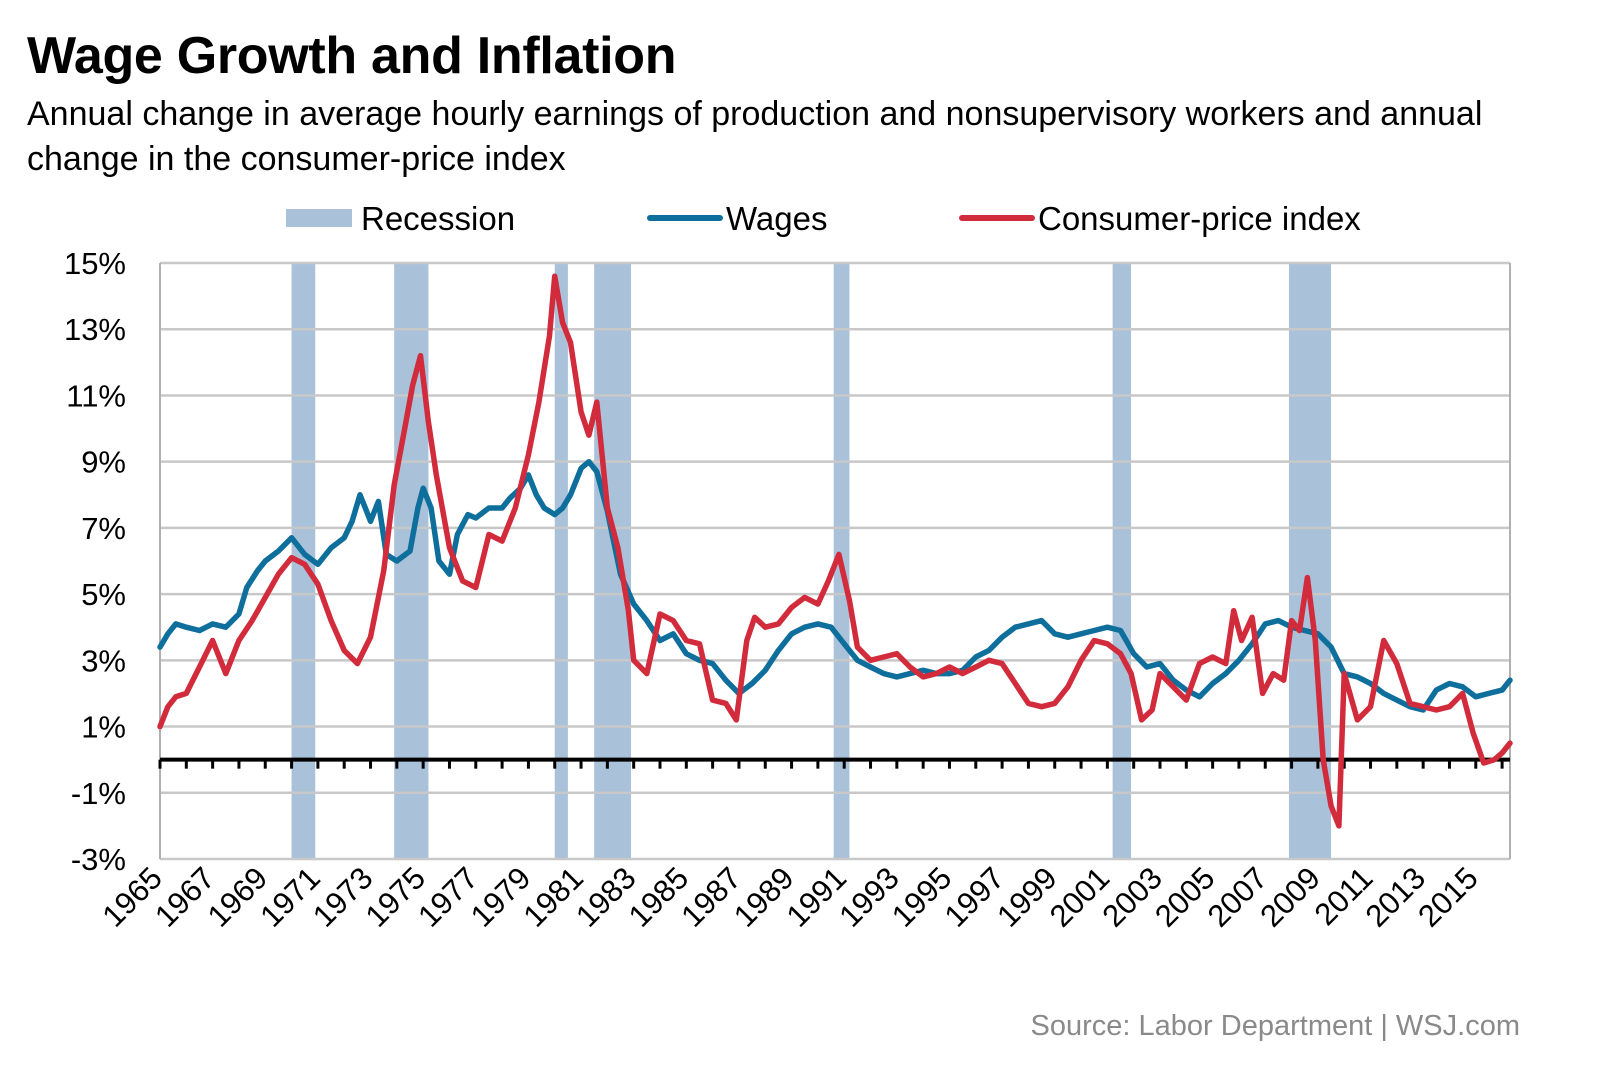  Describe the element at coordinates (501, 897) in the screenshot. I see `x-tick-label: 1979` at that location.